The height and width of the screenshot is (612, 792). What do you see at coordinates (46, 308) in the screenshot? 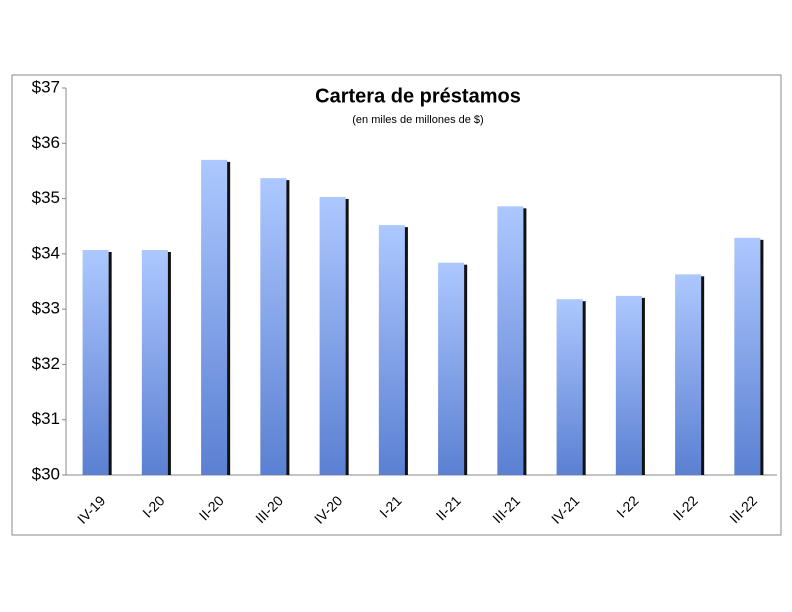
I see `y-tick-label: $33` at bounding box center [46, 308].